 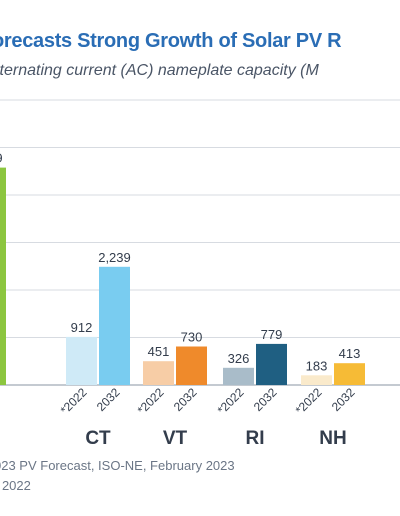 What do you see at coordinates (332, 438) in the screenshot?
I see `state-label: NH` at bounding box center [332, 438].